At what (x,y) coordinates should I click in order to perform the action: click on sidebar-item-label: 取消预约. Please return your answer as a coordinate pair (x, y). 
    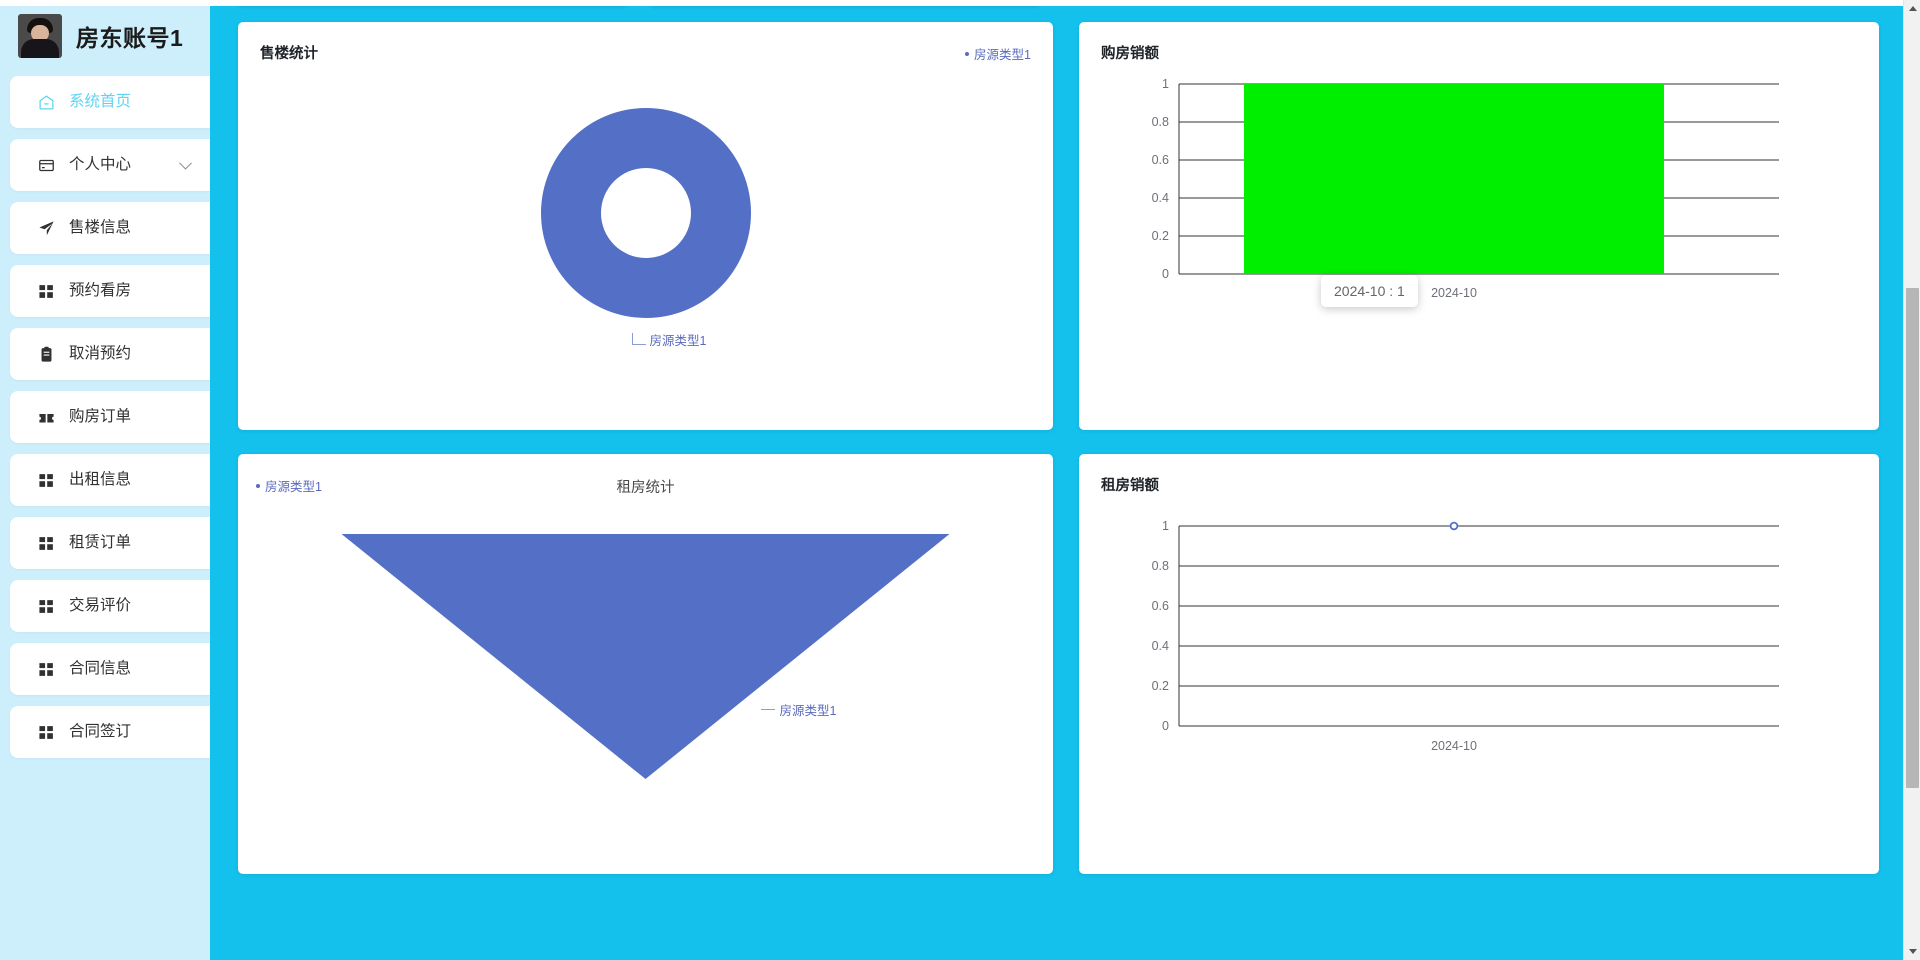
    Looking at the image, I should click on (100, 354).